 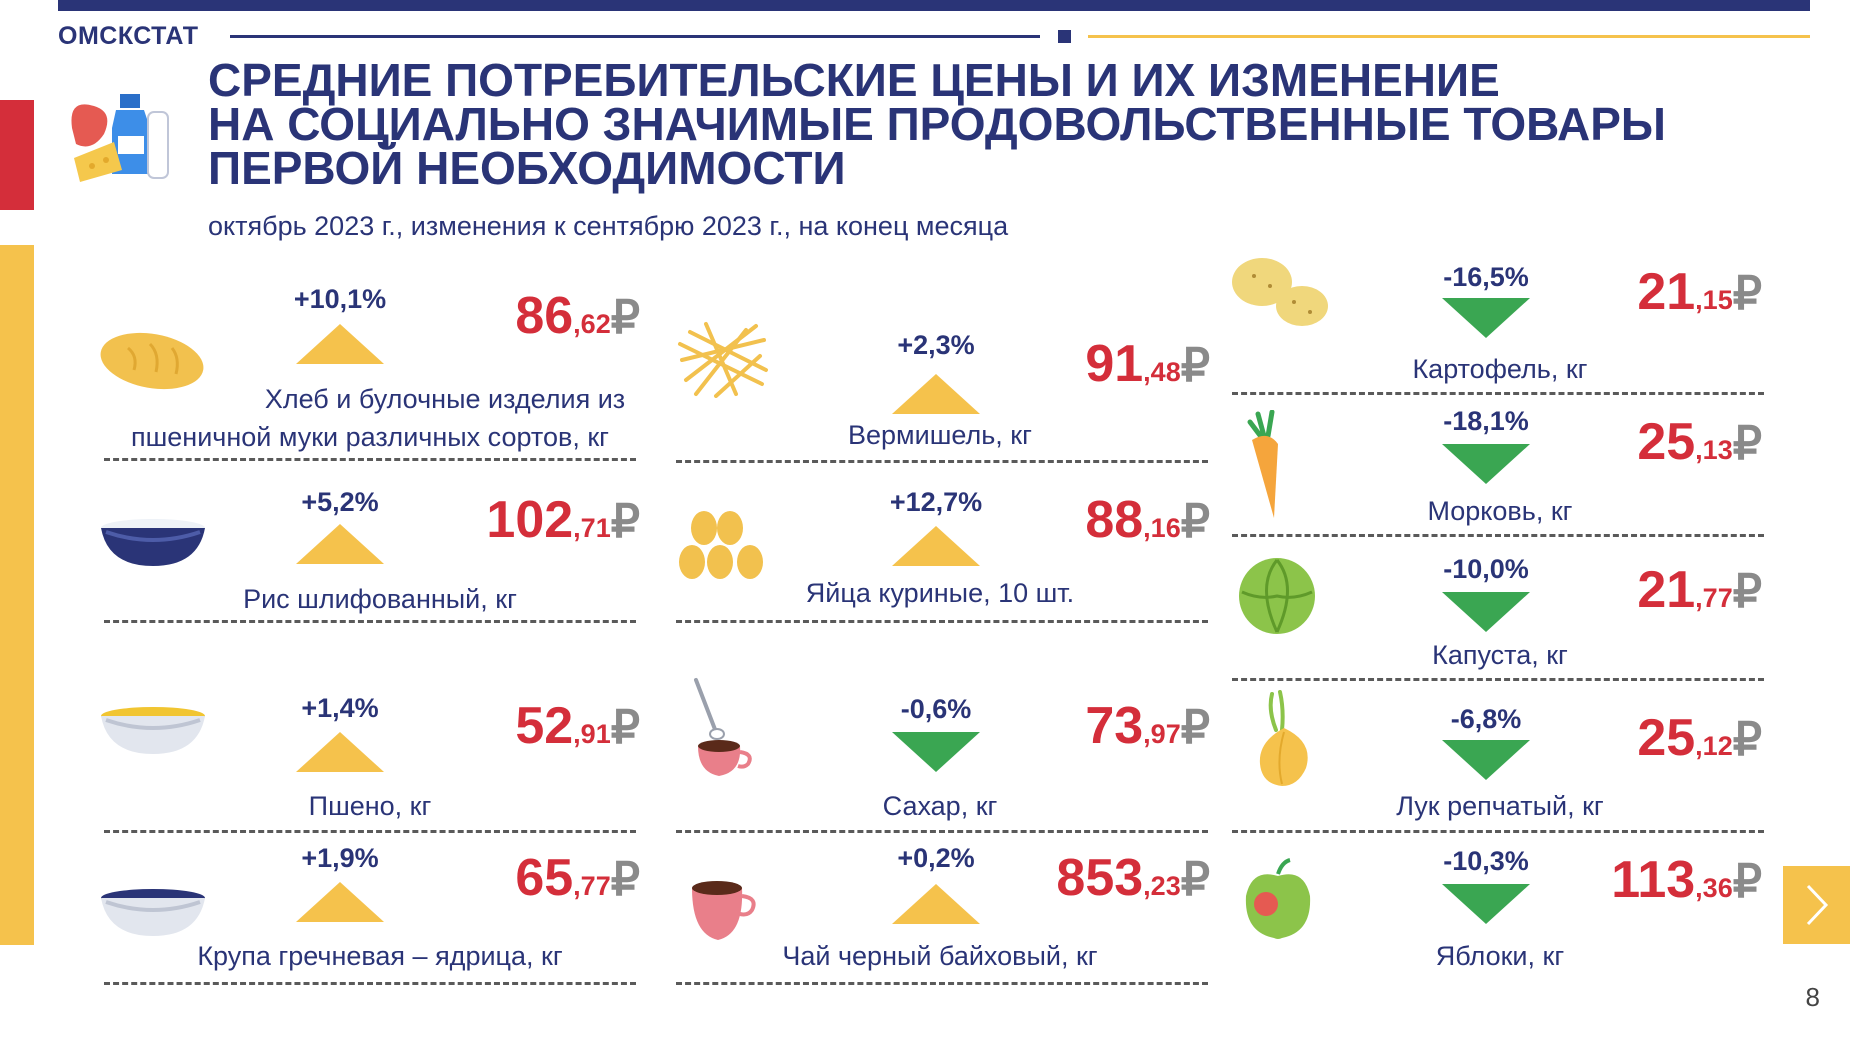 What do you see at coordinates (17, 595) in the screenshot?
I see `side-accent-yellow` at bounding box center [17, 595].